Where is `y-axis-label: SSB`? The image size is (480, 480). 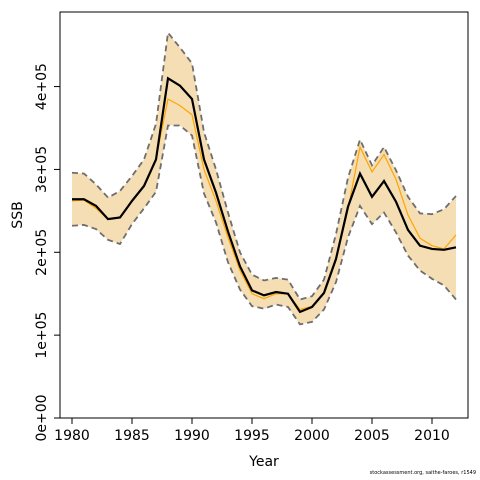 y-axis-label: SSB is located at coordinates (18, 214).